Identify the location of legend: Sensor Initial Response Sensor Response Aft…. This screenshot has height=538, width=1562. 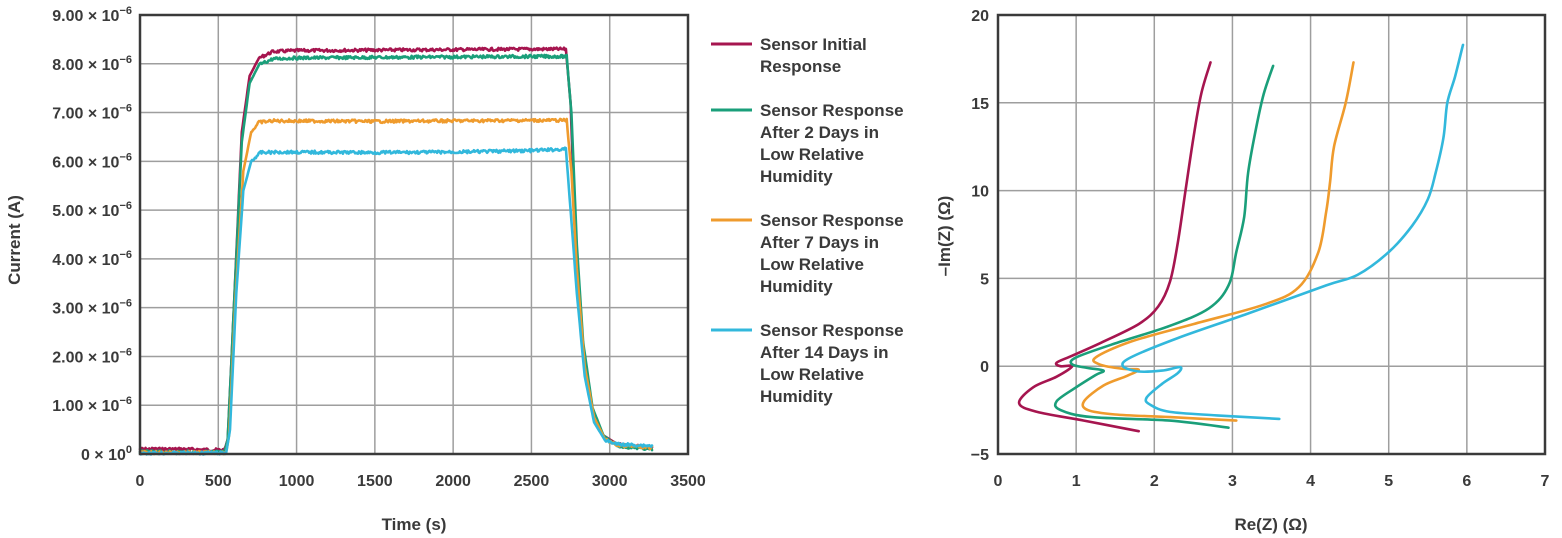
(807, 220).